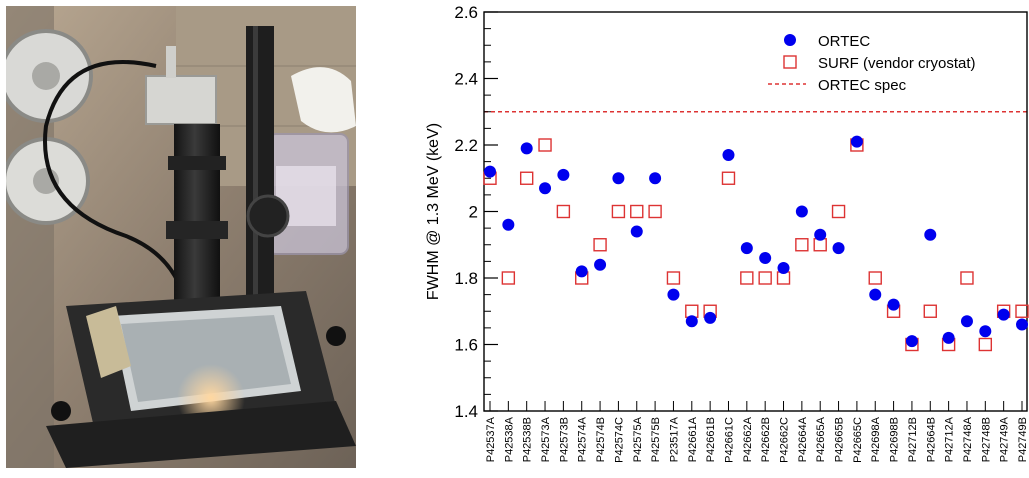 The image size is (1029, 478). Describe the element at coordinates (466, 345) in the screenshot. I see `y-tick-label: 1.6` at that location.